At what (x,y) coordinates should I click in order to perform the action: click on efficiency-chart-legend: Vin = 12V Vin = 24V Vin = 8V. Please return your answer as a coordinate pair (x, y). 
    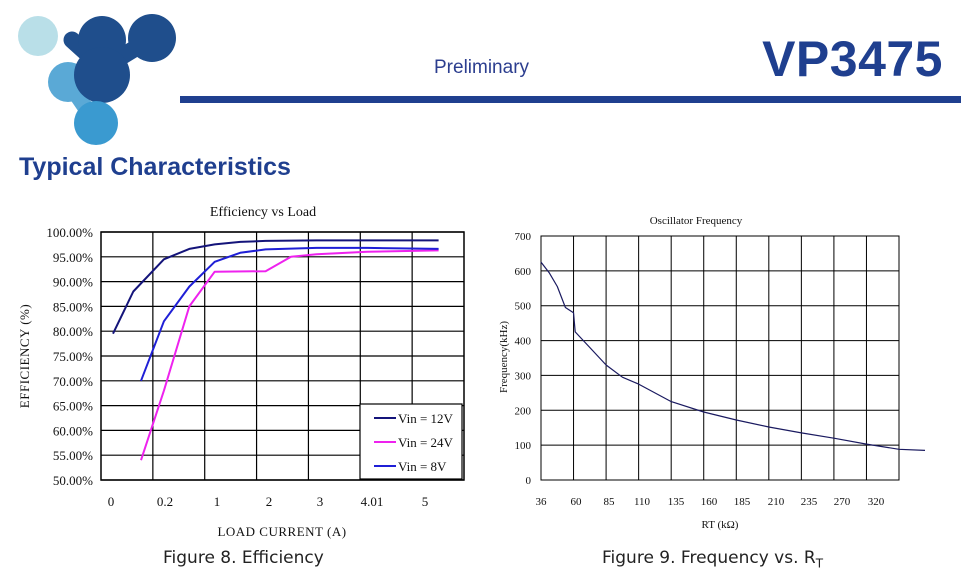
    Looking at the image, I should click on (411, 441).